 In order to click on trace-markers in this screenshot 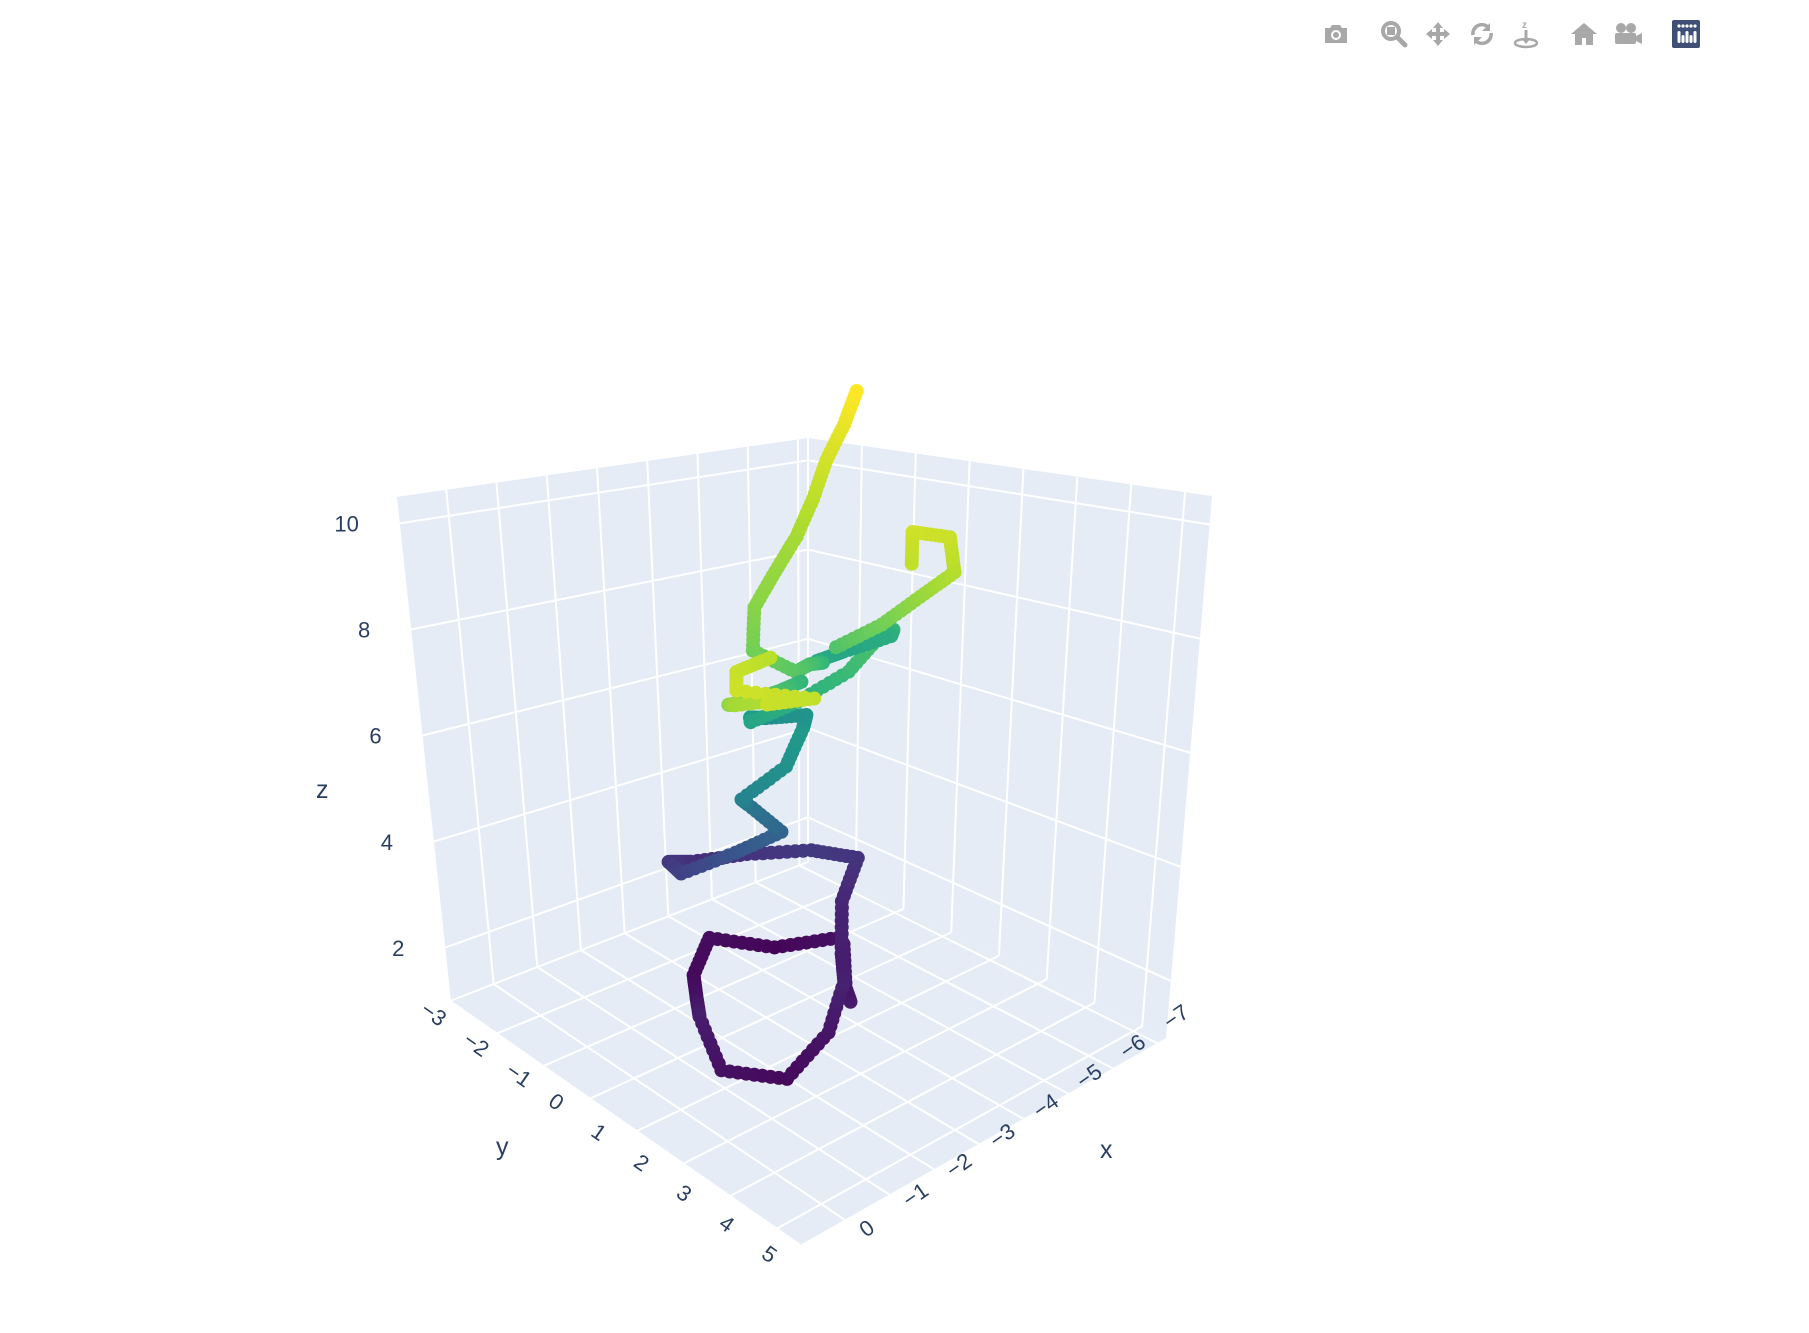, I will do `click(811, 735)`.